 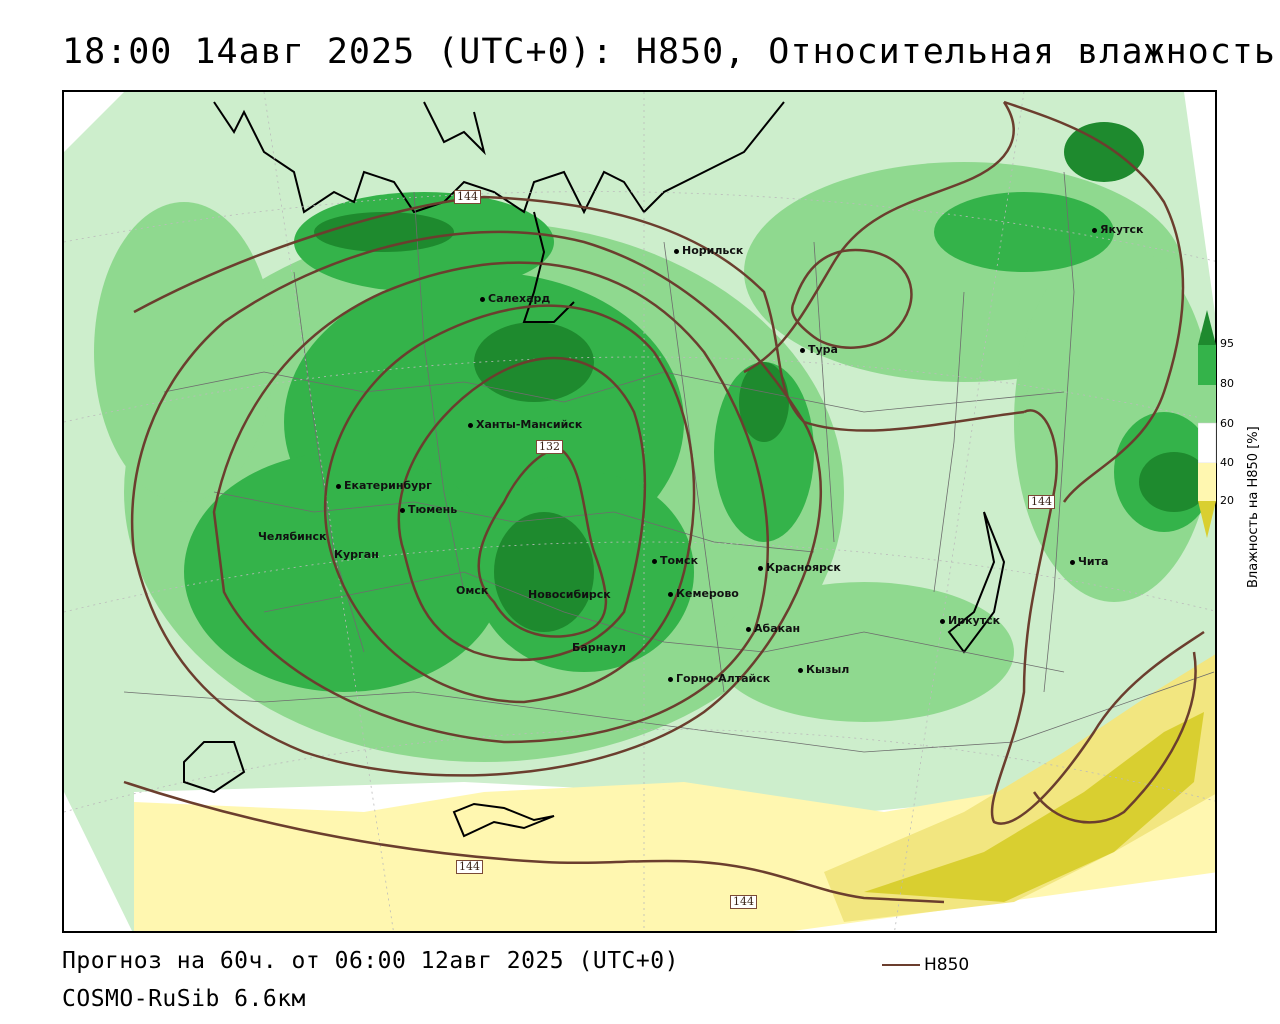 I want to click on colorbar-tick: 80, so click(x=1227, y=383).